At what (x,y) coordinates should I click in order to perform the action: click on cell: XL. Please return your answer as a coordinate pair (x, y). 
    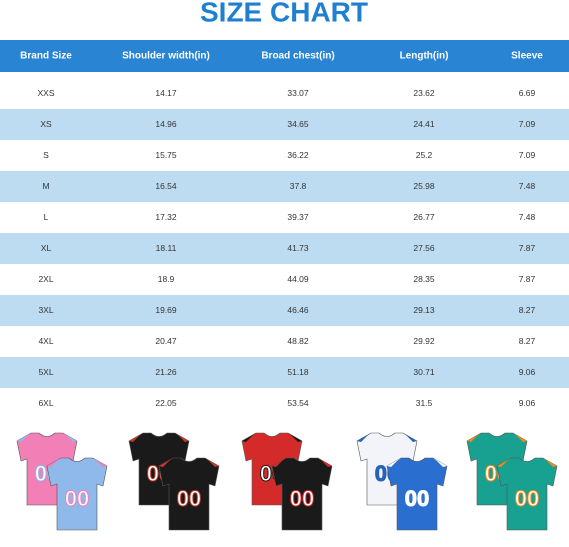
    Looking at the image, I should click on (46, 248).